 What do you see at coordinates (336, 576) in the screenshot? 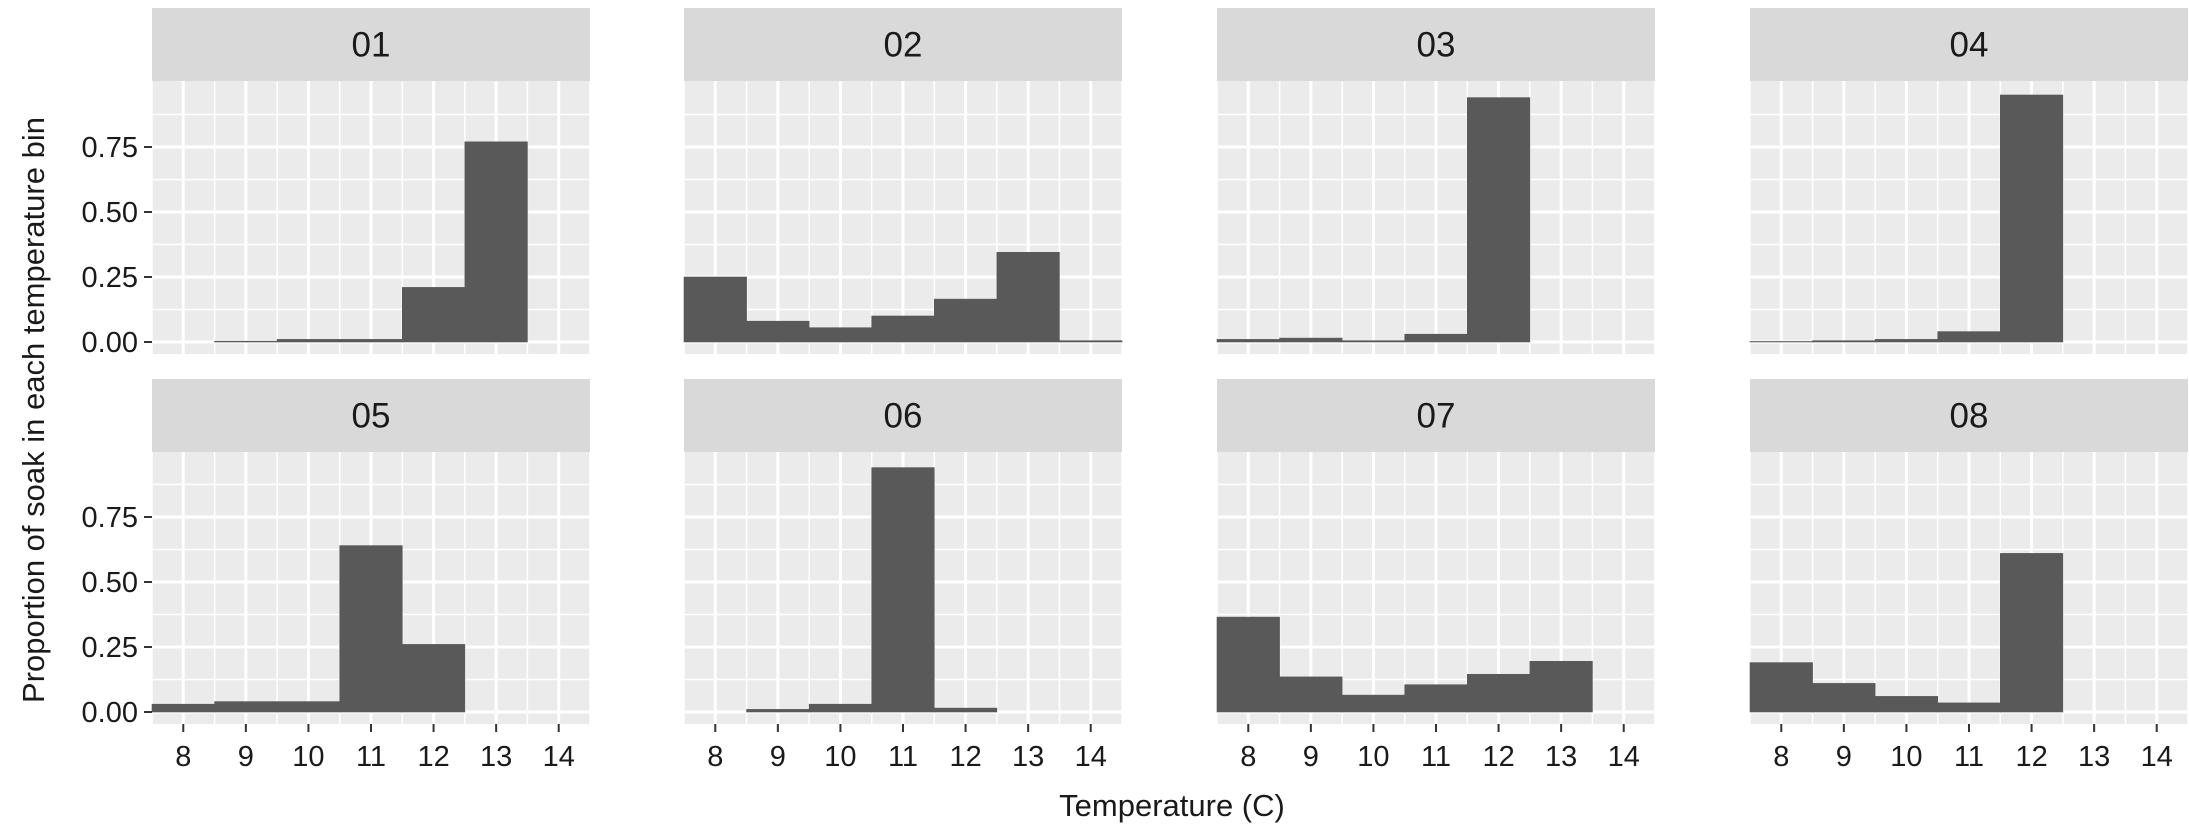
I see `facet-panel-05: 05 0.00 0.25 0.50 0.75 8 9 10 11 12 13 14` at bounding box center [336, 576].